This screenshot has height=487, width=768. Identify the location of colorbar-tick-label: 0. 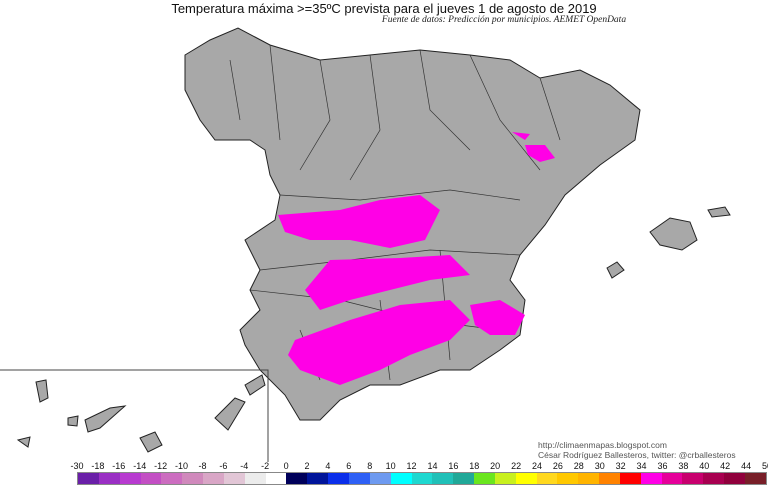
(286, 466).